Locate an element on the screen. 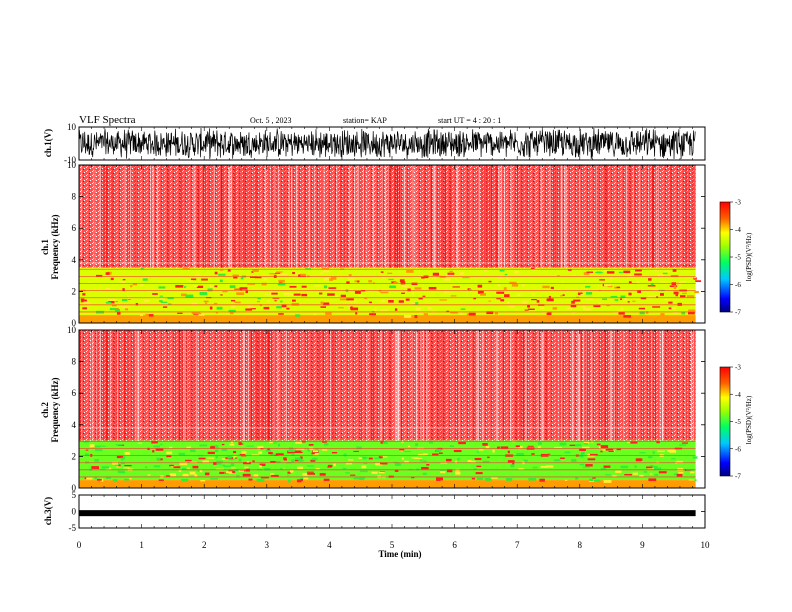 The height and width of the screenshot is (612, 792). ch1-waveform-tick-label: -10 is located at coordinates (70, 160).